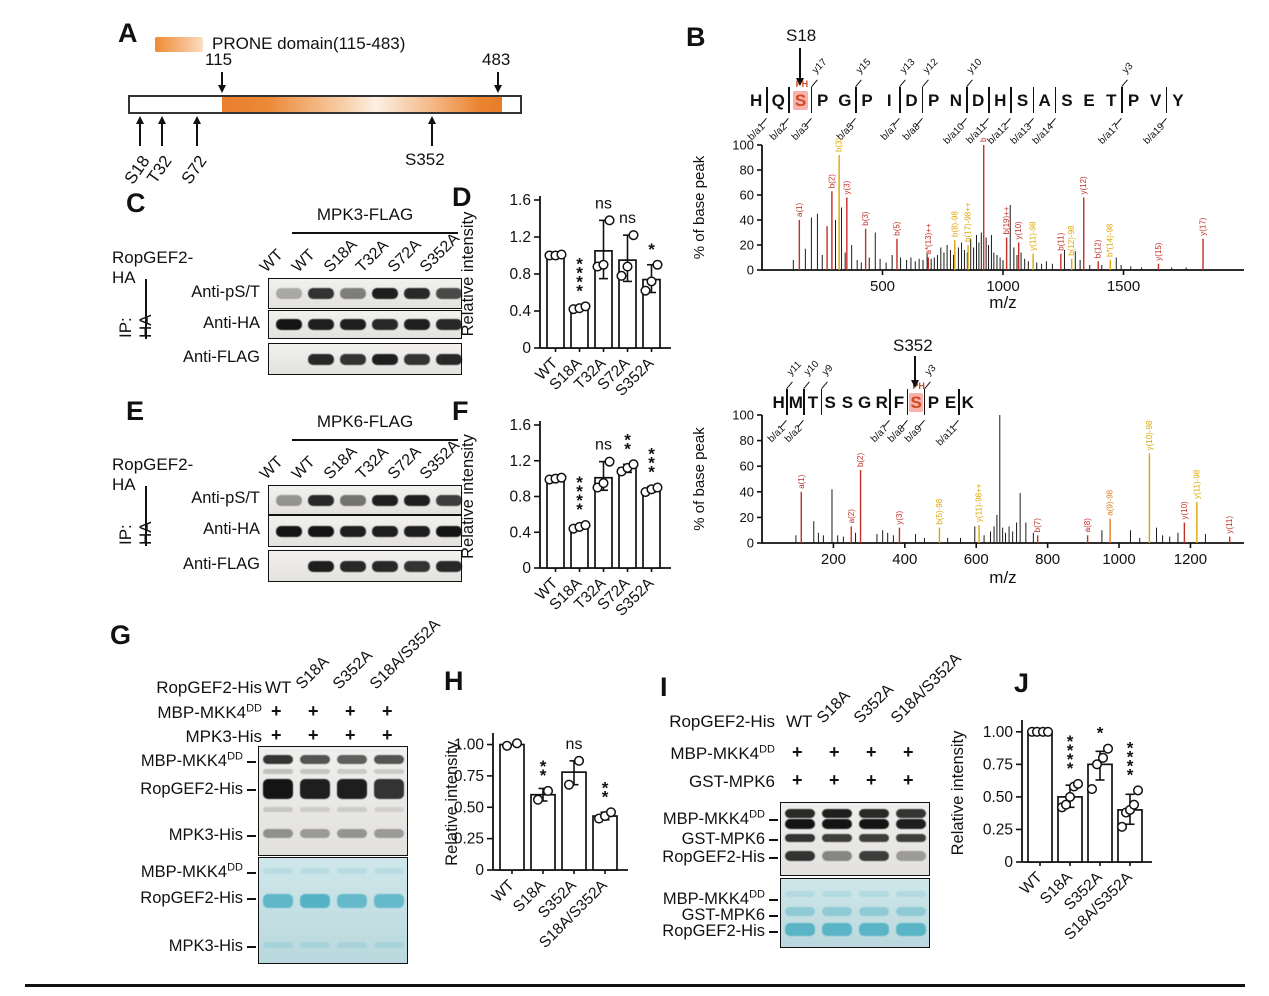 This screenshot has height=996, width=1269. Describe the element at coordinates (205, 835) in the screenshot. I see `gel-row-label: MPK3-His` at that location.